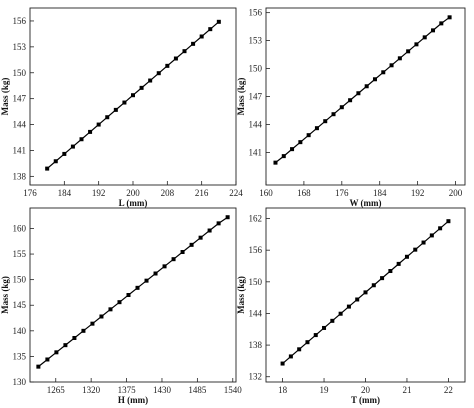  Describe the element at coordinates (241, 295) in the screenshot. I see `y-axis-label-t: Mass (kg)` at that location.